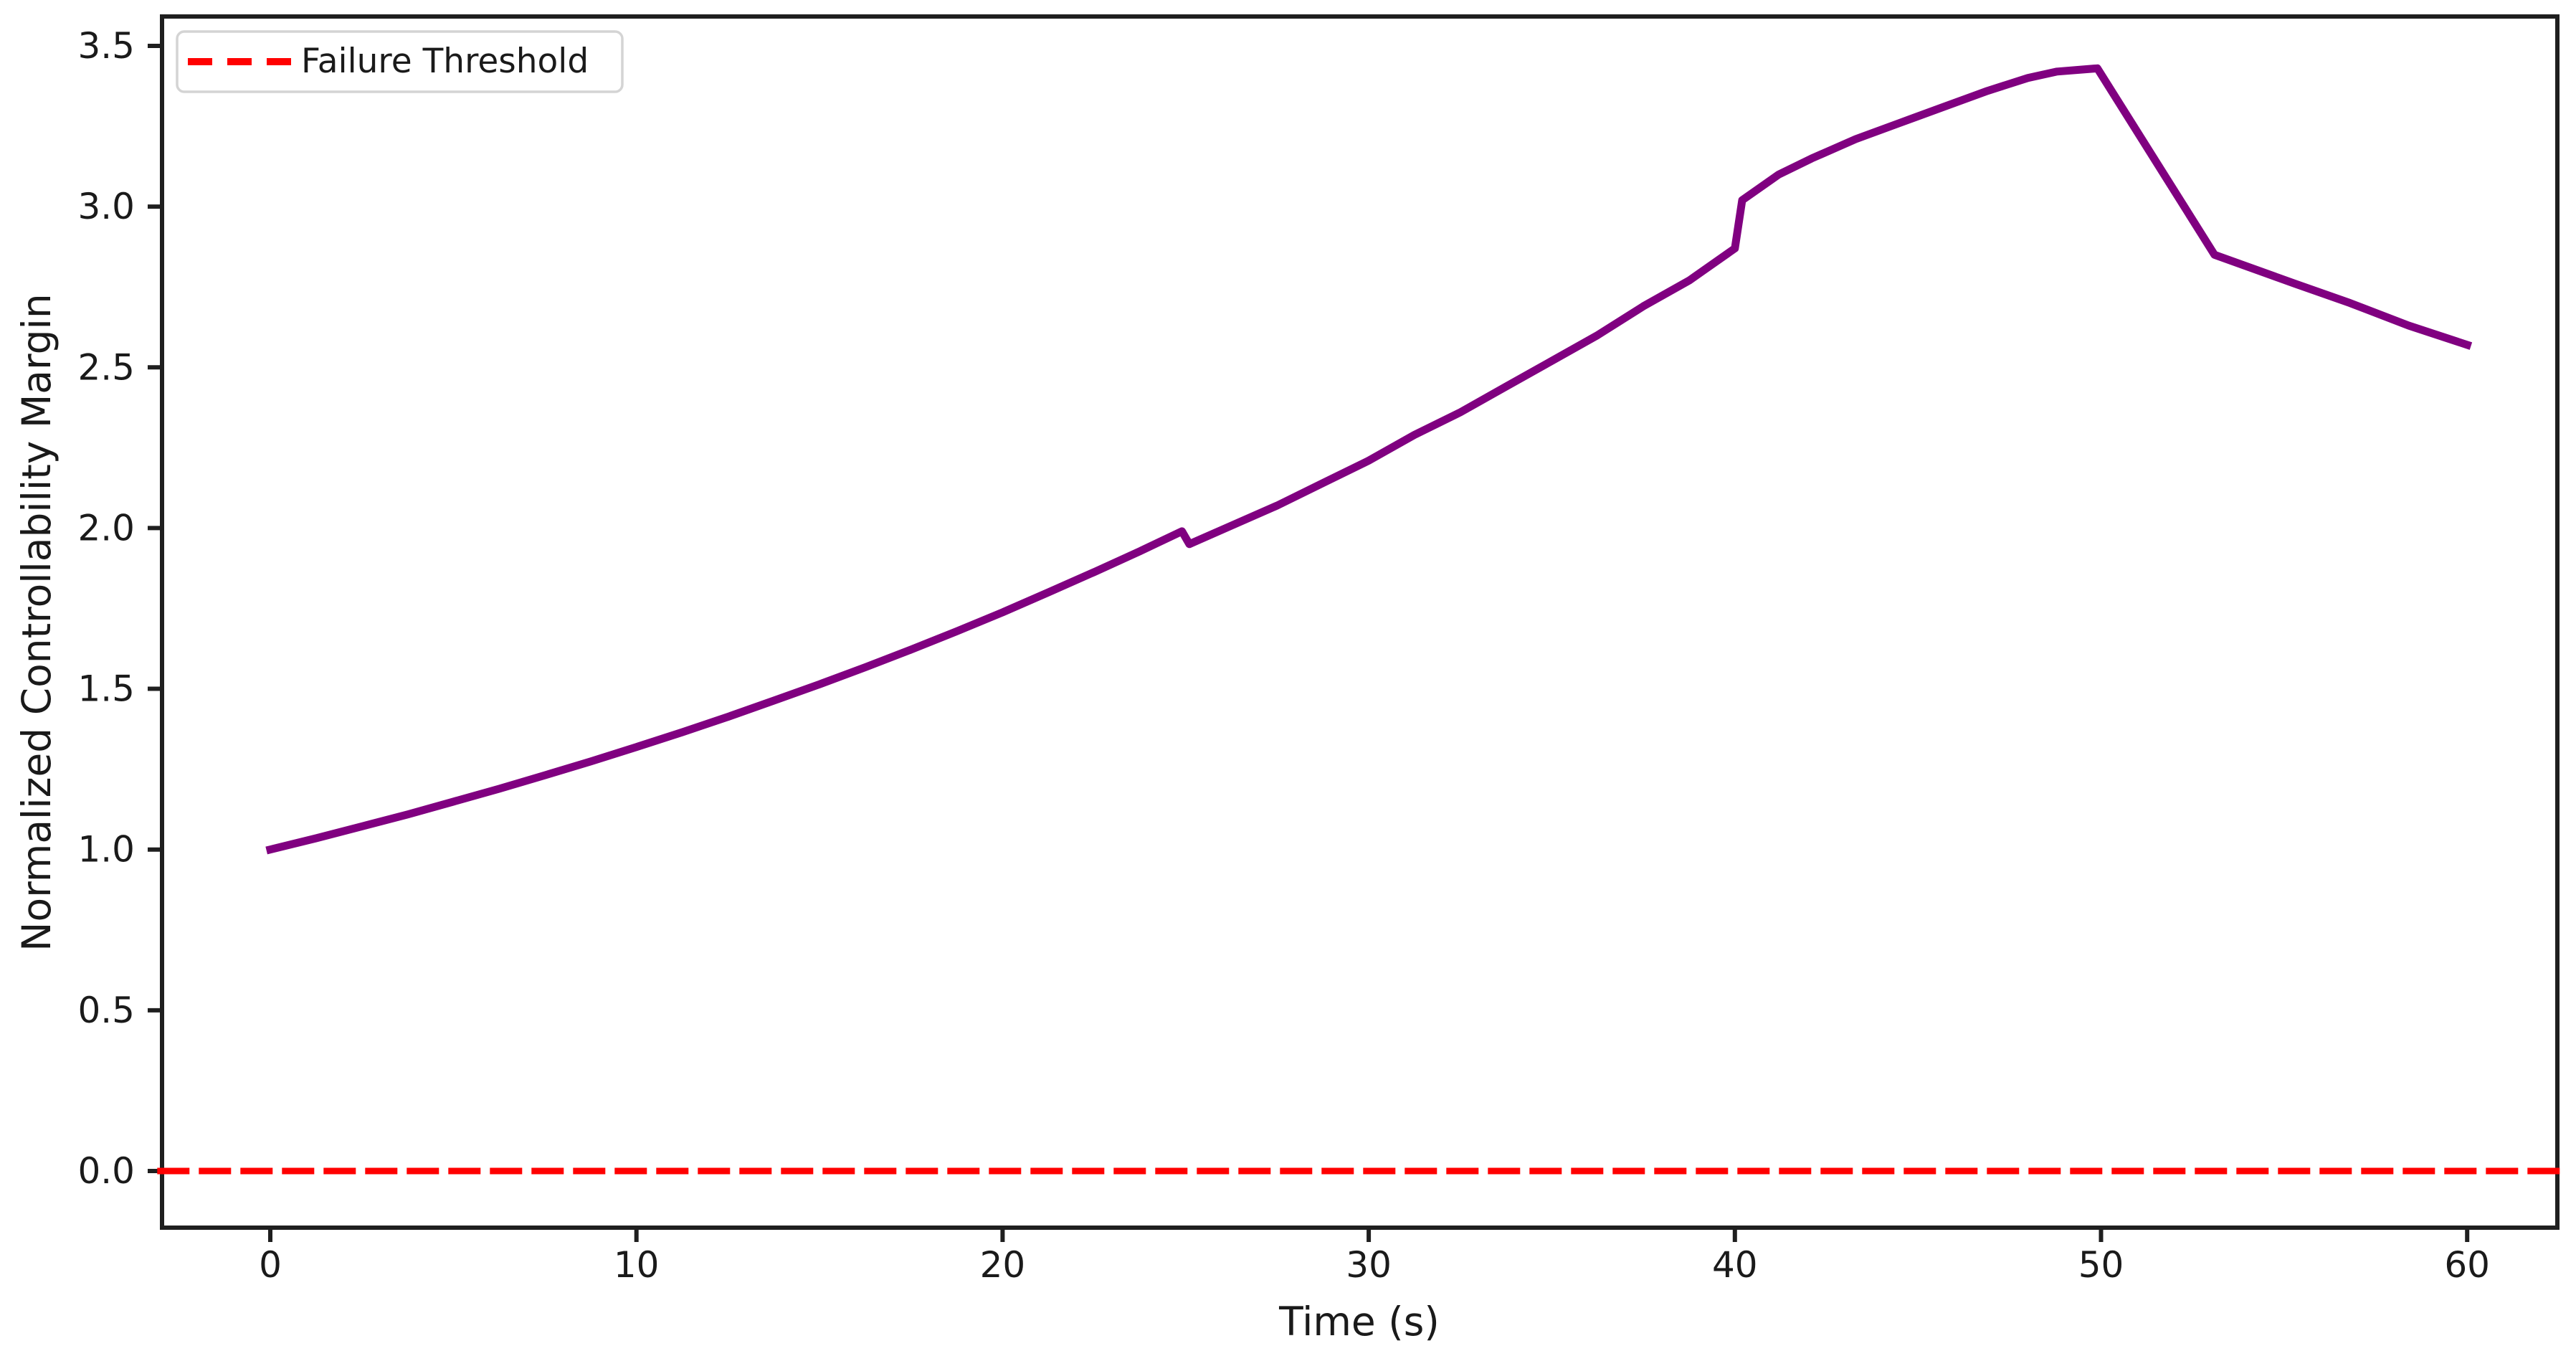  I want to click on y-tick-label: 1.5, so click(106, 689).